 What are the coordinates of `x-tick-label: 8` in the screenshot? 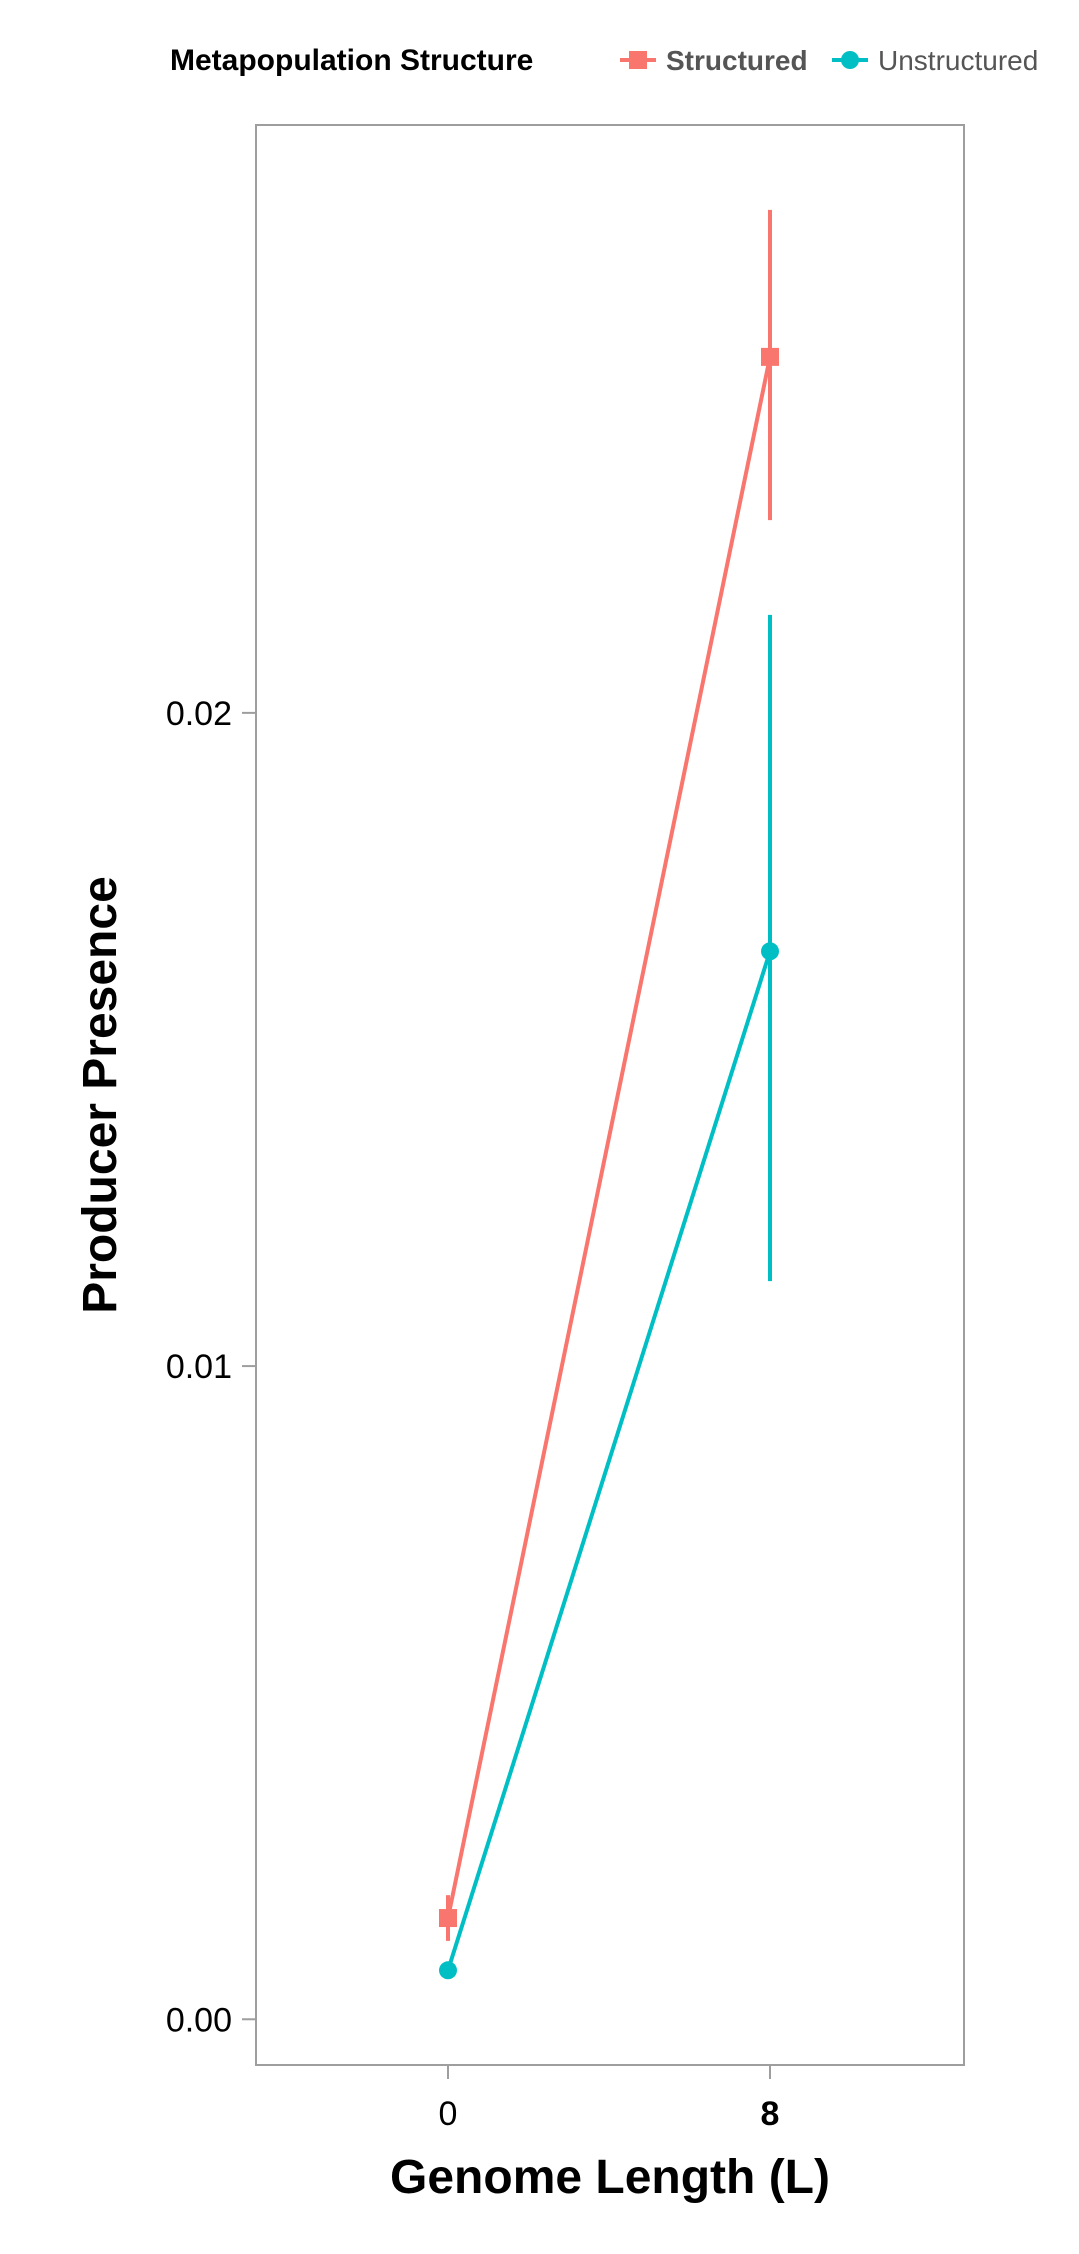 It's located at (770, 2114).